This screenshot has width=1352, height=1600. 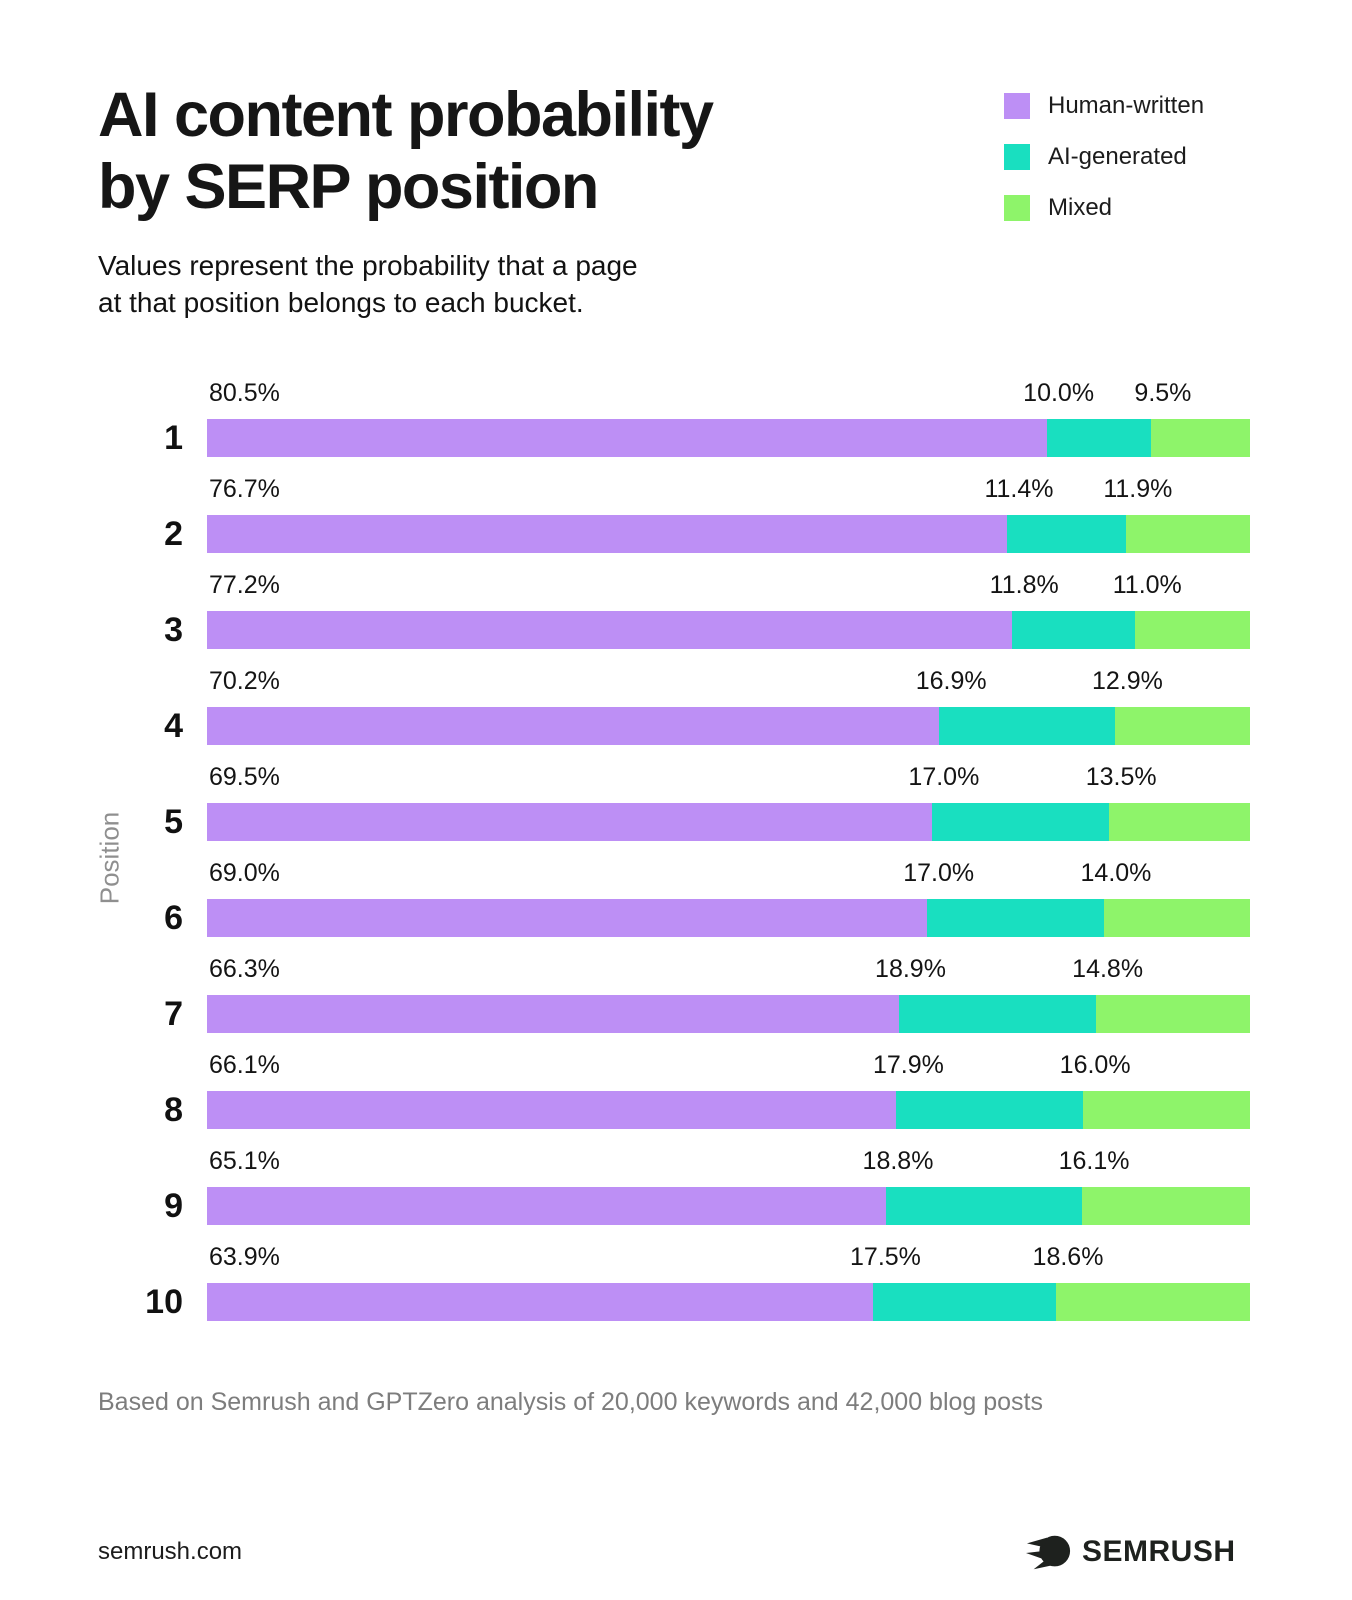 What do you see at coordinates (1019, 489) in the screenshot?
I see `value-label-ai-generated: 11.4%` at bounding box center [1019, 489].